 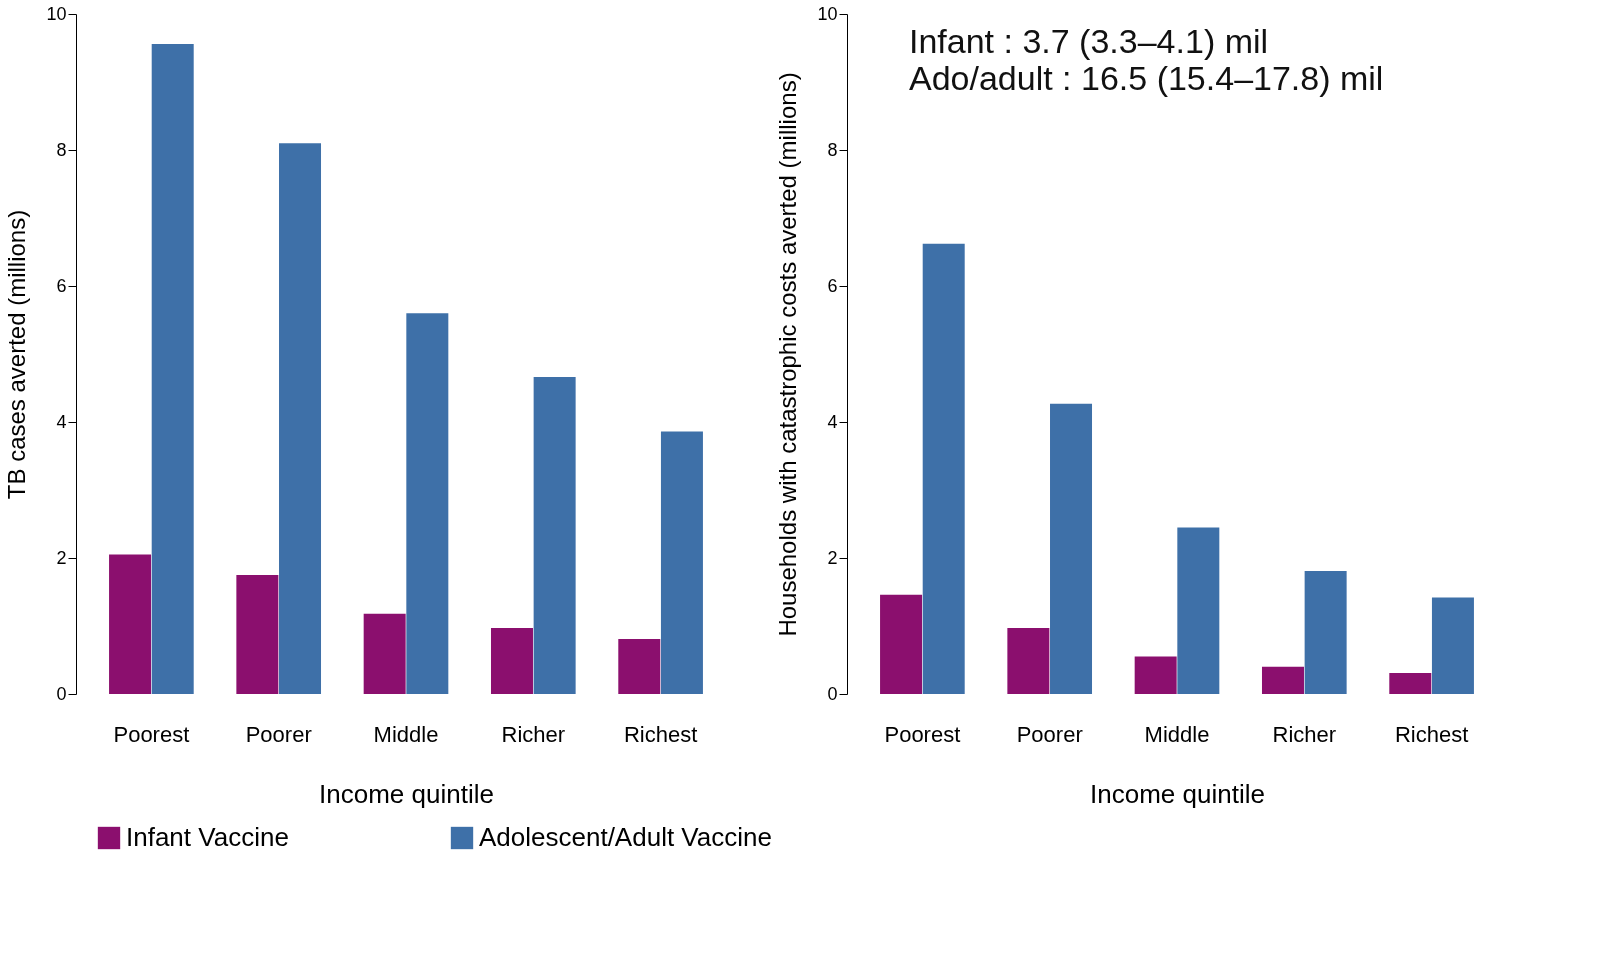 What do you see at coordinates (17, 354) in the screenshot?
I see `y-axis-title: TB cases averted (millions)` at bounding box center [17, 354].